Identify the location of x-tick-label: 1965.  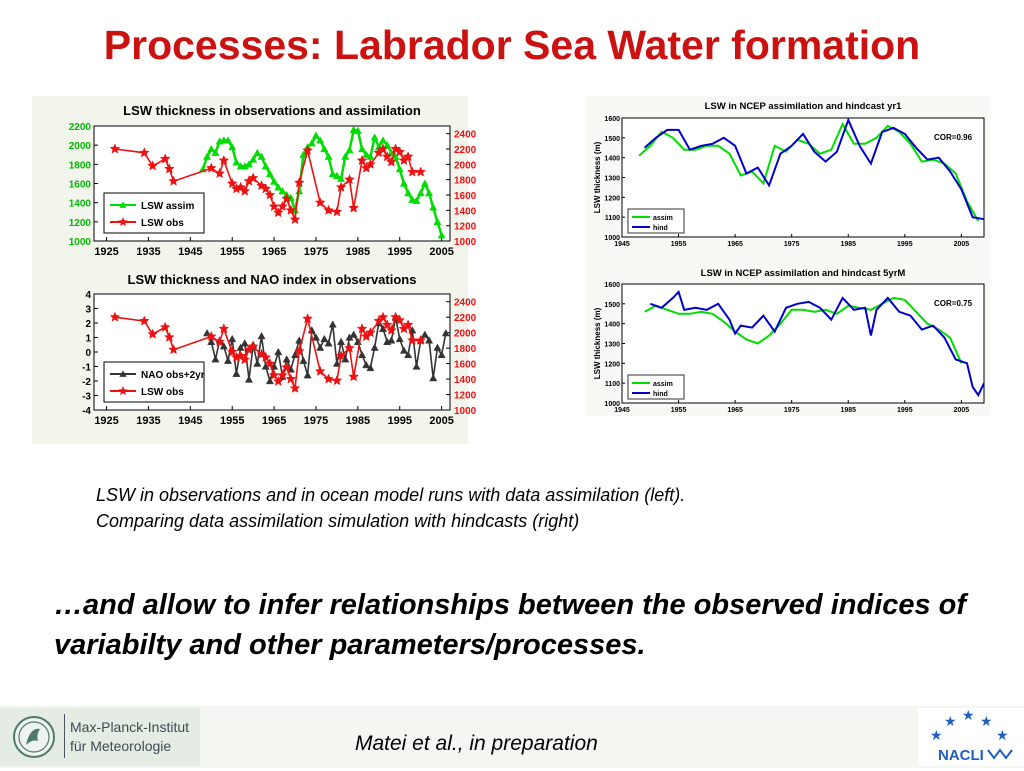
(735, 410).